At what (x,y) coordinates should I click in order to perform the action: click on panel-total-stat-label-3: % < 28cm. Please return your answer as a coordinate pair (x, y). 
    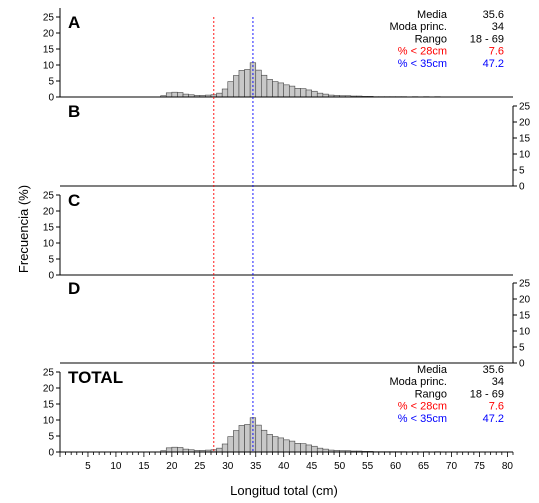
    Looking at the image, I should click on (422, 407).